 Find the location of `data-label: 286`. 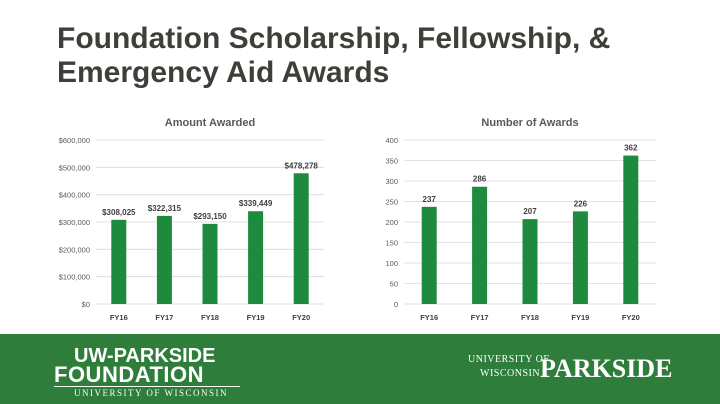

data-label: 286 is located at coordinates (480, 179).